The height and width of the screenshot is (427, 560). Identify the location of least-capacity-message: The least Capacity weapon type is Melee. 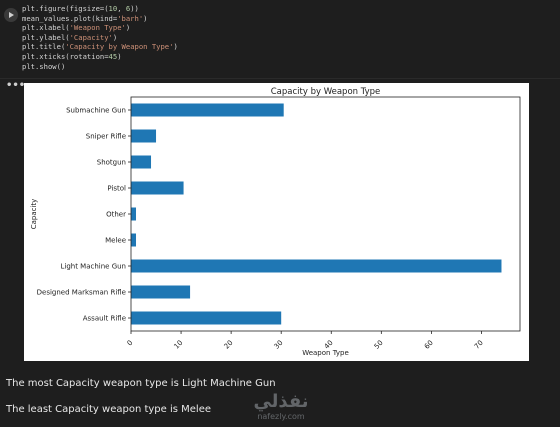
(109, 409).